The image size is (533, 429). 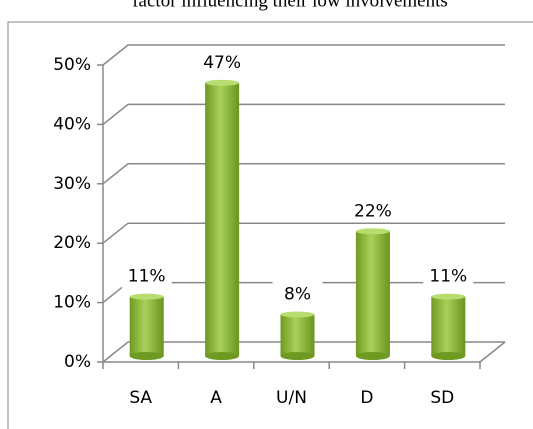 I want to click on x-tick-label: SD, so click(x=442, y=398).